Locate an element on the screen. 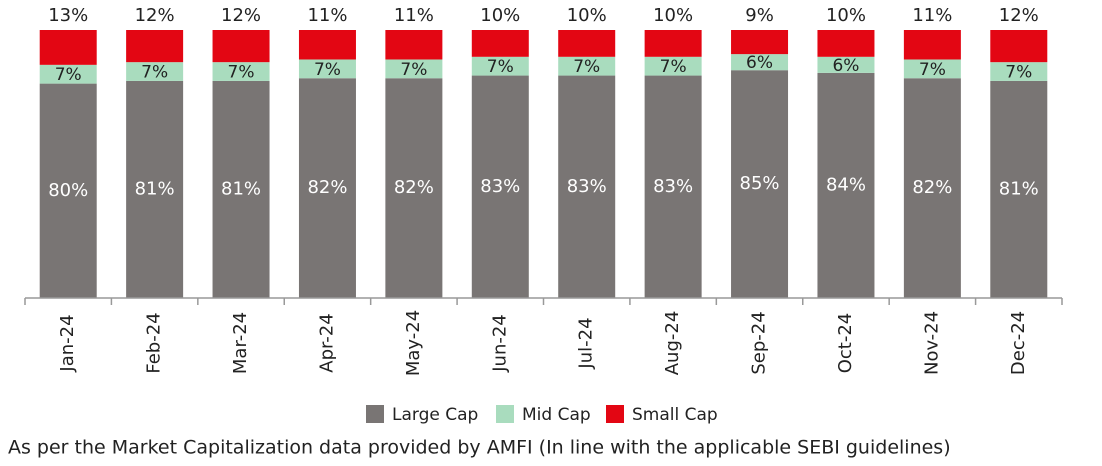 The image size is (1102, 466). x-tick-label: Dec-24 is located at coordinates (1018, 343).